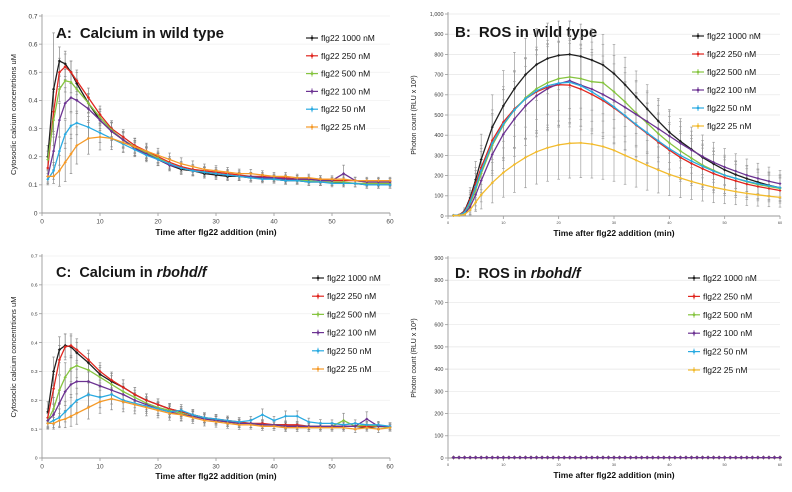 The width and height of the screenshot is (792, 492). What do you see at coordinates (613, 233) in the screenshot?
I see `x-axis-label: Time after flg22 addition (min)` at bounding box center [613, 233].